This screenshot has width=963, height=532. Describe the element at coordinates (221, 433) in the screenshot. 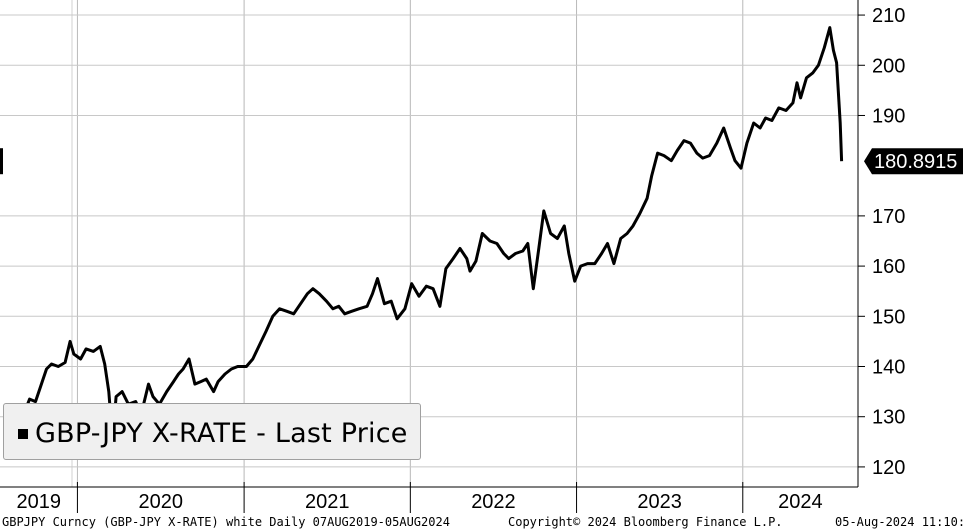

I see `legend-label: GBP-JPY X-RATE - Last Price` at that location.